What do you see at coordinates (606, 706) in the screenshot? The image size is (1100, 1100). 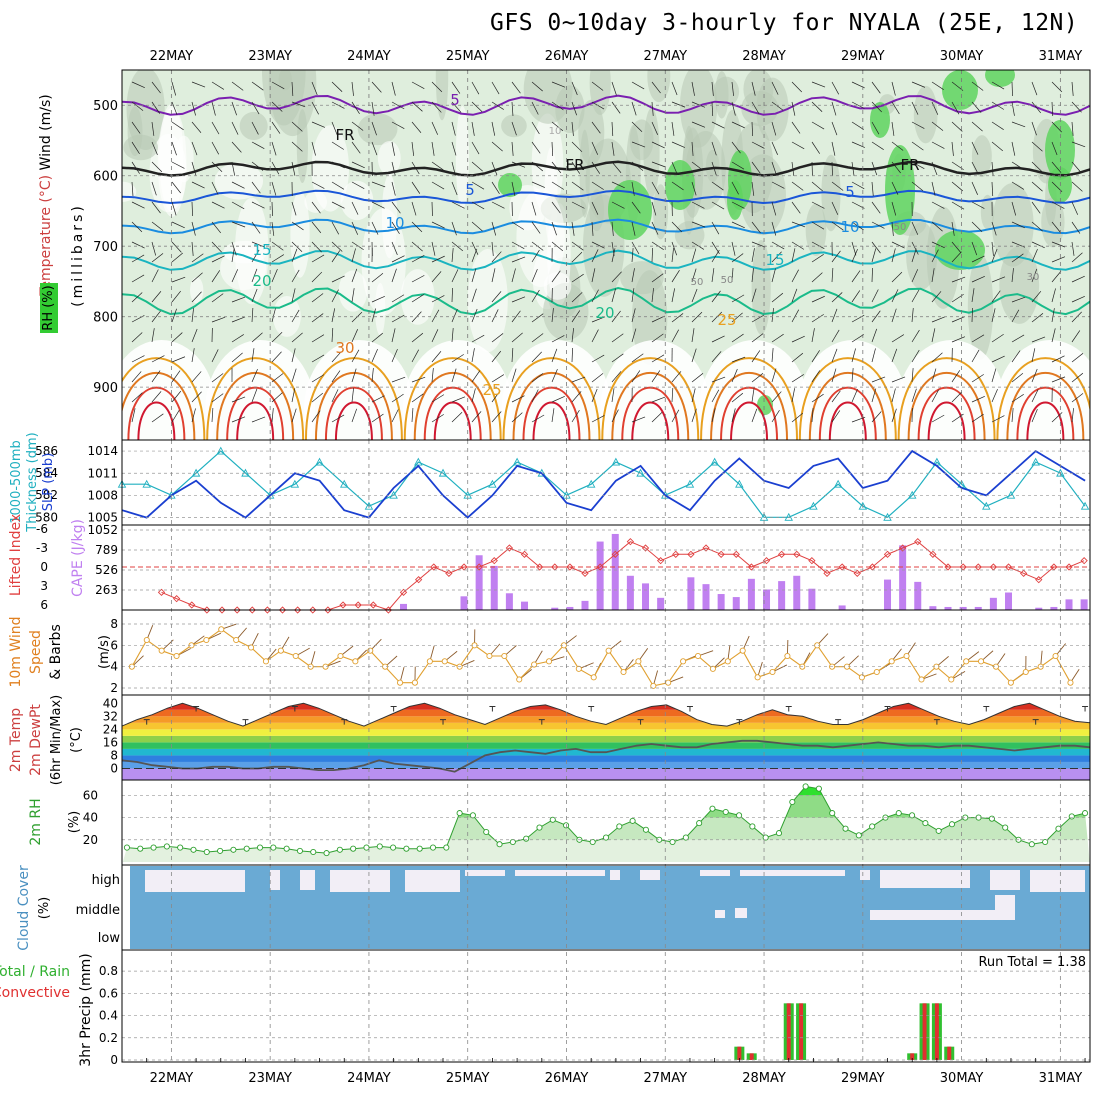 I see `temp-band` at bounding box center [606, 706].